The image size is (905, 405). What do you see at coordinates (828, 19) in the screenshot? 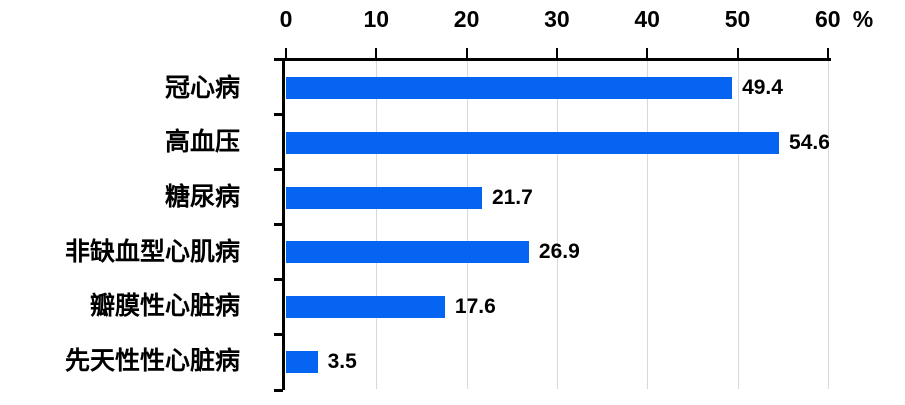
I see `x-axis-tick-label: 60` at bounding box center [828, 19].